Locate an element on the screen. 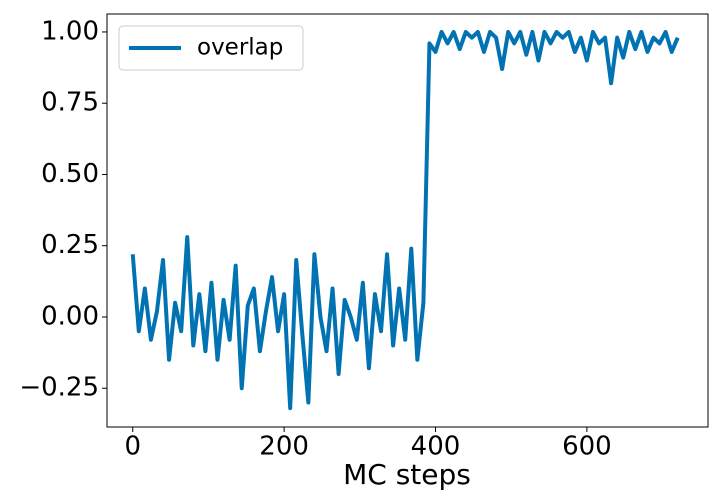 This screenshot has width=720, height=504. y-tick-label: 1.00 is located at coordinates (70, 31).